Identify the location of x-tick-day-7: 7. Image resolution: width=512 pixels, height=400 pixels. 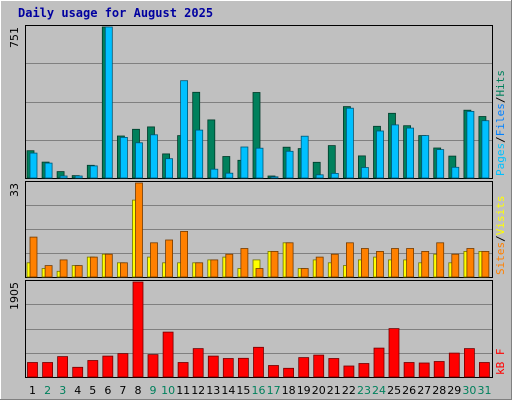
(122, 390).